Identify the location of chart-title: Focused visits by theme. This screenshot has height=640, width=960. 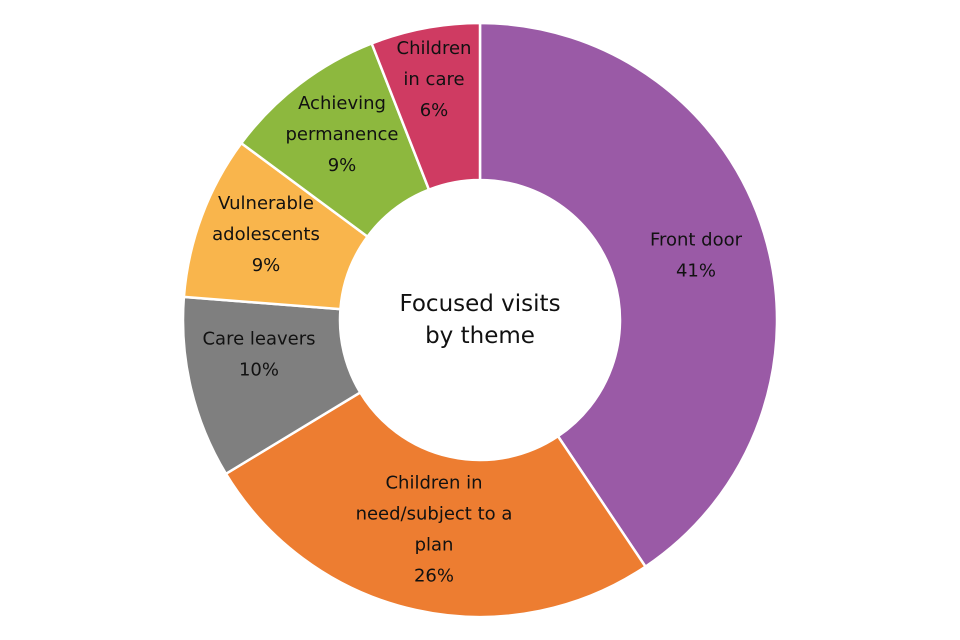
(479, 320).